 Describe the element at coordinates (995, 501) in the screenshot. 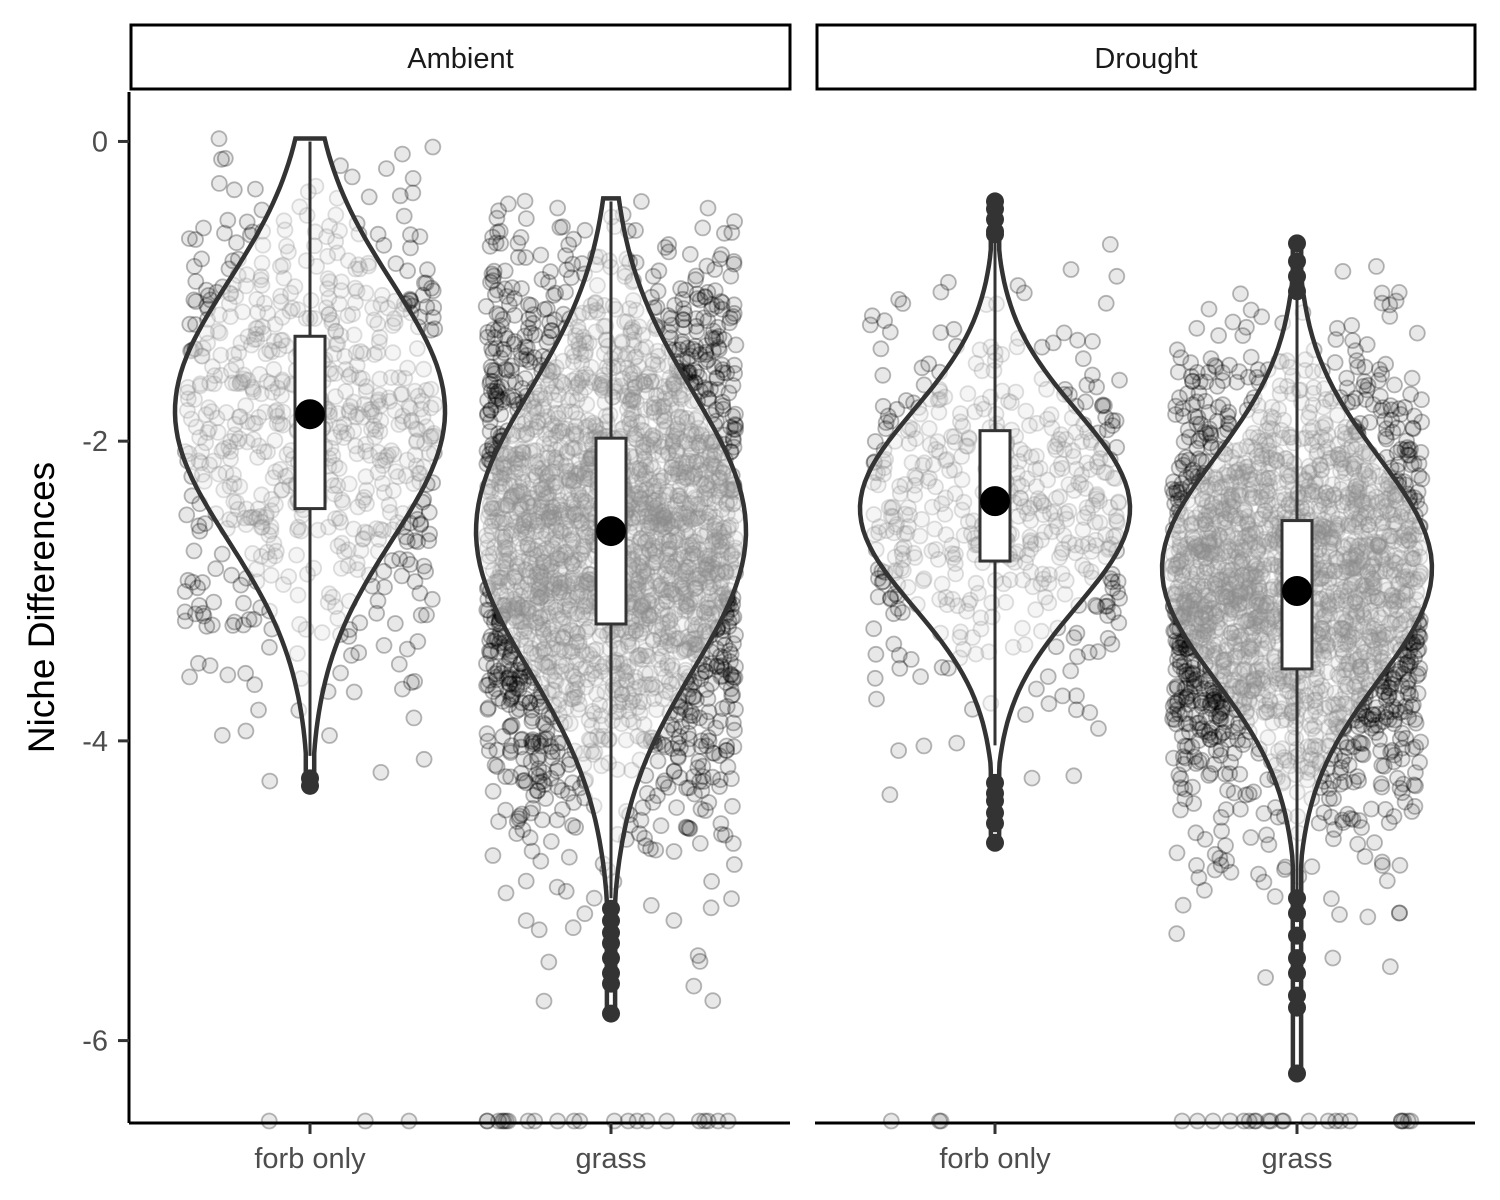

I see `mean-point` at that location.